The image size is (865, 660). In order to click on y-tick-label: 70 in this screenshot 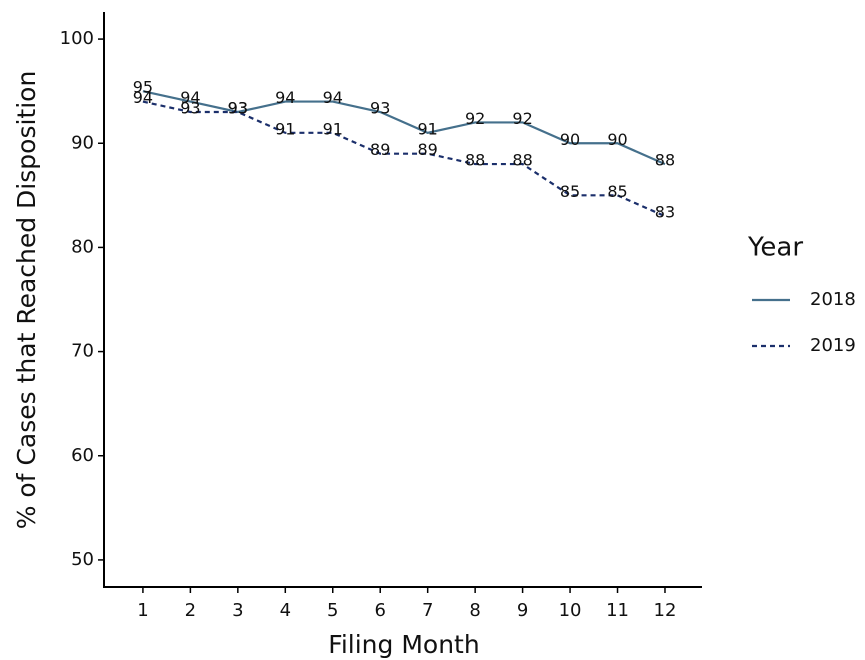, I will do `click(82, 351)`.